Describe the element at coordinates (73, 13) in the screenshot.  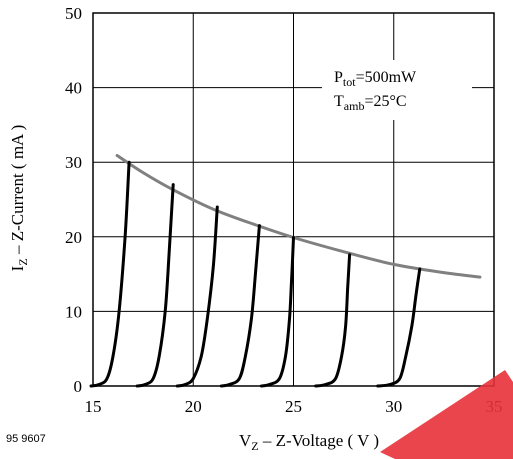
I see `y-tick-label: 50` at that location.